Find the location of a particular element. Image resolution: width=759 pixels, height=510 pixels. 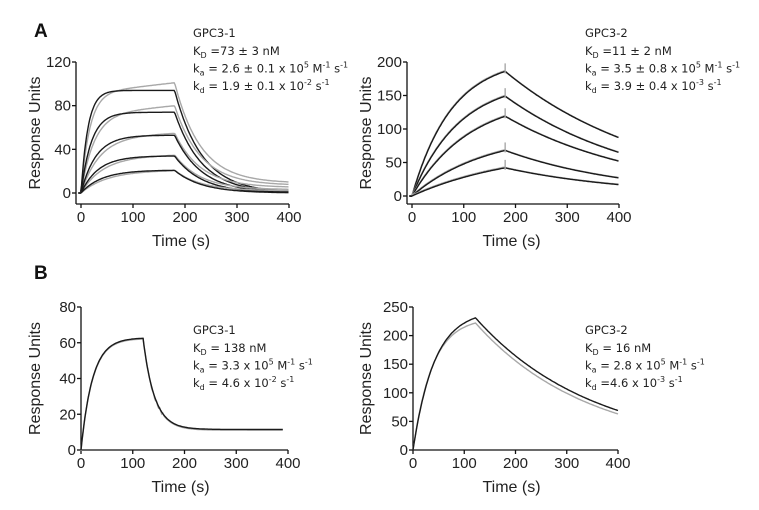

annotation-part: = 1.9 ± 0.1 x 10 is located at coordinates (254, 86).